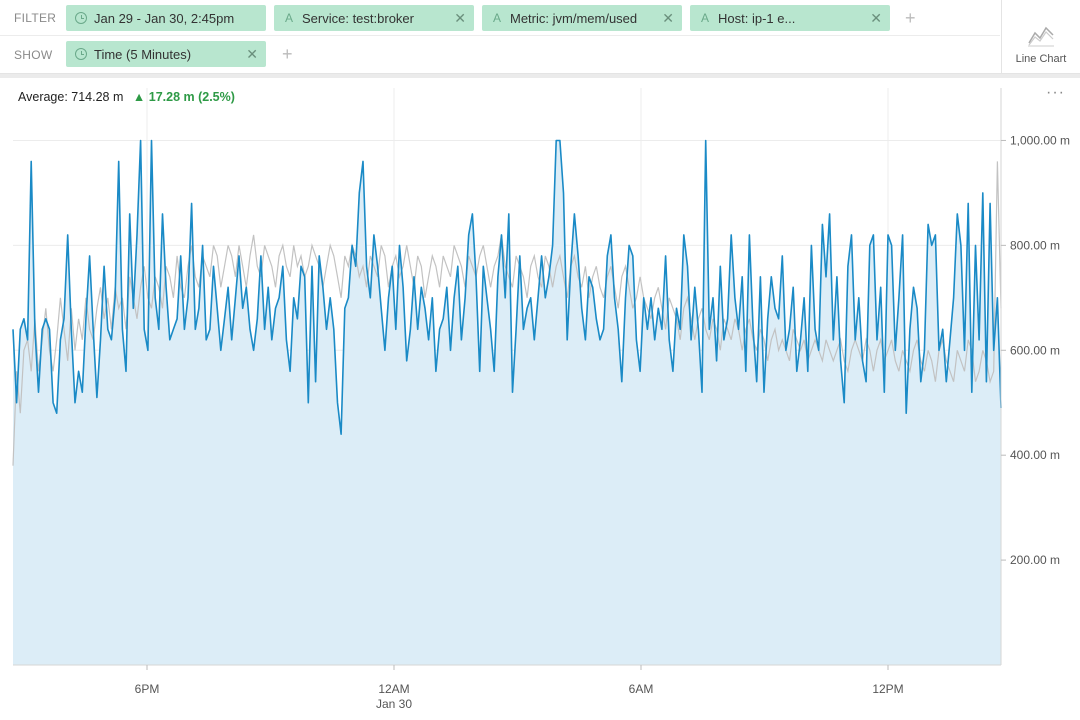 The height and width of the screenshot is (720, 1080). What do you see at coordinates (35, 18) in the screenshot?
I see `filter-label: FILTER` at bounding box center [35, 18].